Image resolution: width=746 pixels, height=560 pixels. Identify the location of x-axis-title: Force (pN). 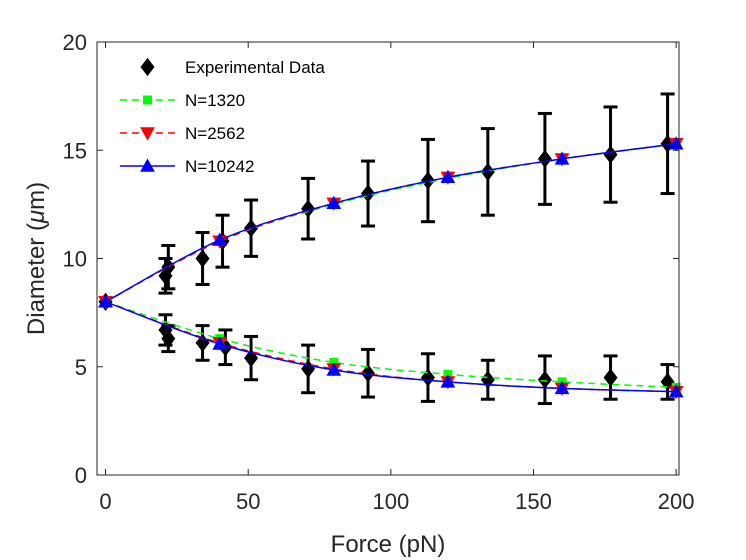
(388, 544).